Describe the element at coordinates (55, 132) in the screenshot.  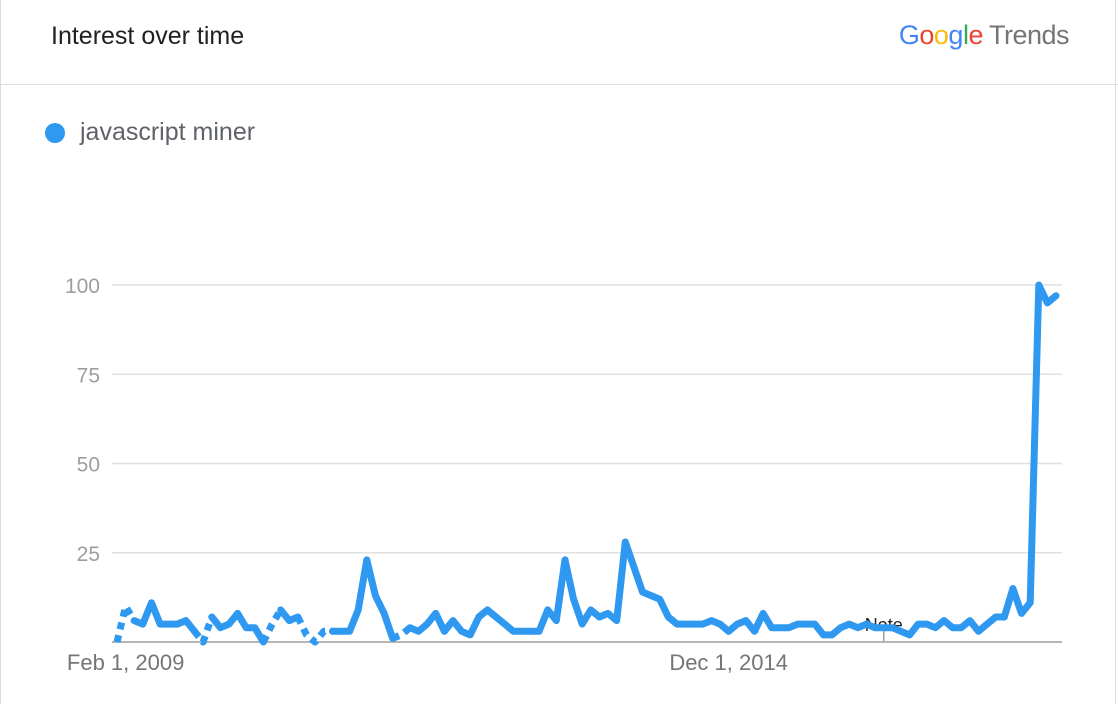
I see `legend-color-dot` at that location.